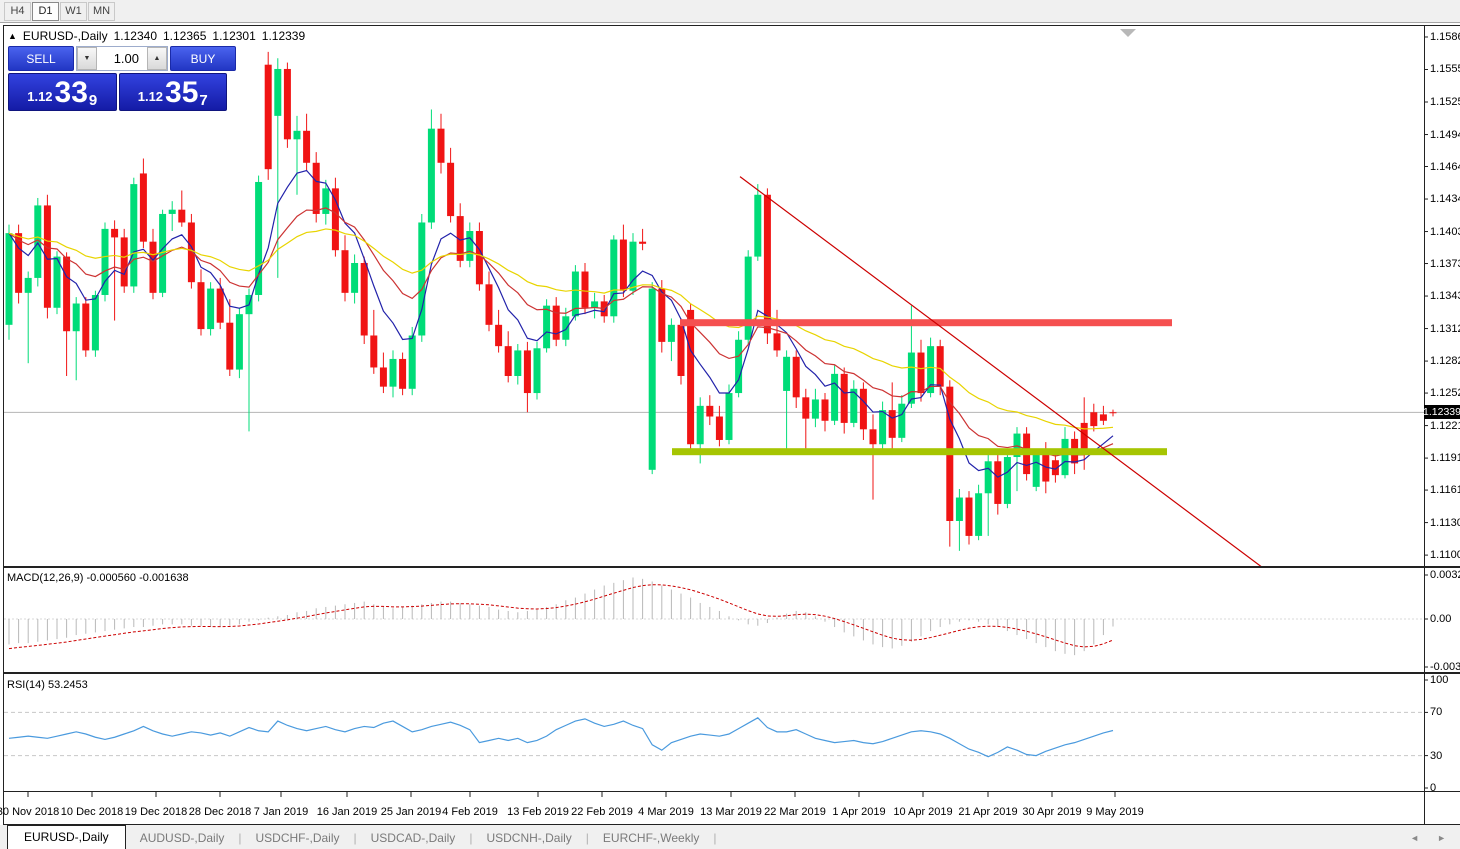 The image size is (1460, 849). Describe the element at coordinates (1433, 788) in the screenshot. I see `rsi-scale-label: 0` at that location.